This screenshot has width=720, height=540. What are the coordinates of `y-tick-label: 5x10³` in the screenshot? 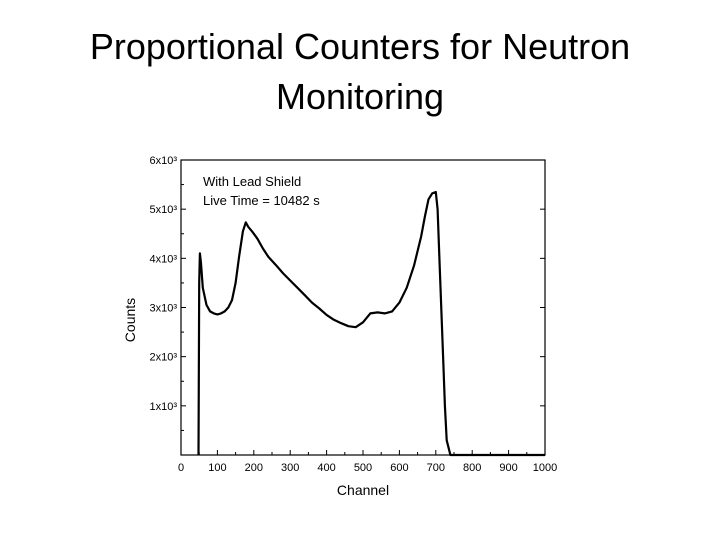 It's located at (163, 210).